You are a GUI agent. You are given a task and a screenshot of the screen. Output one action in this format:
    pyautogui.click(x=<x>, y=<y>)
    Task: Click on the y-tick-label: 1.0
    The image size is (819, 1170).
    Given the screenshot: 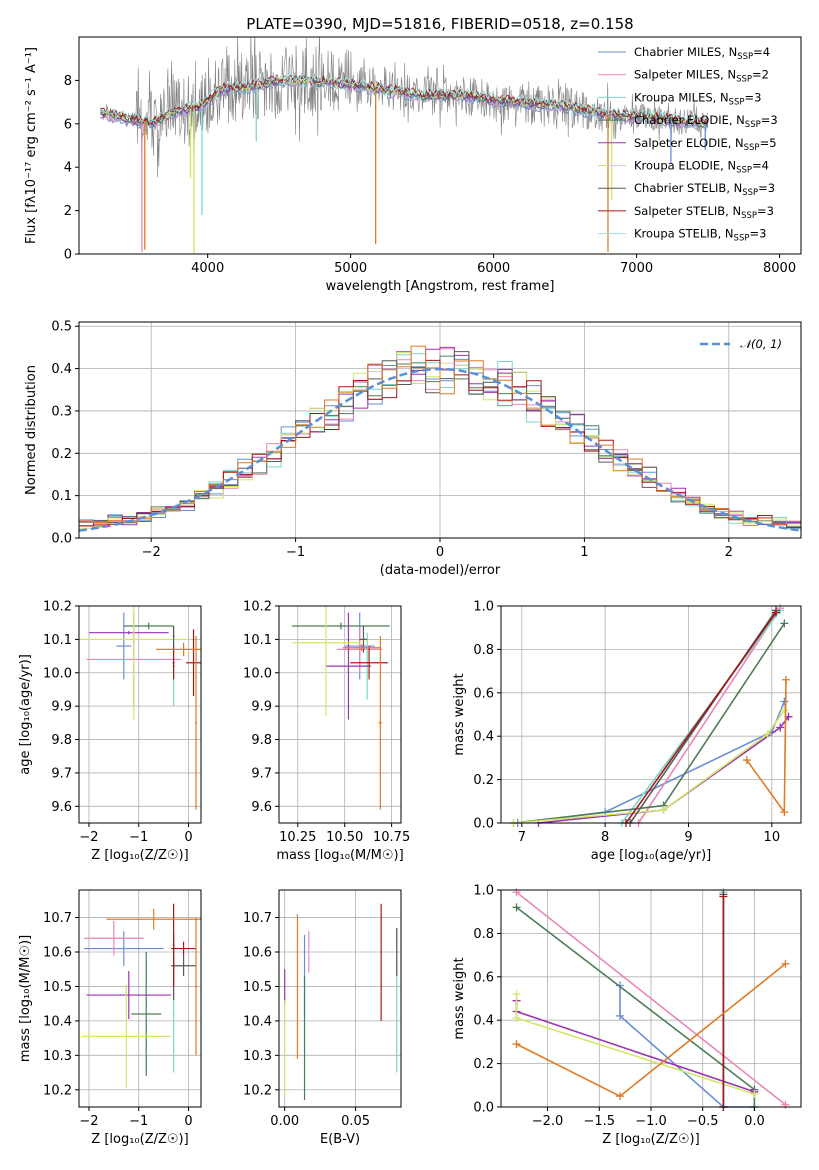 What is the action you would take?
    pyautogui.click(x=483, y=891)
    